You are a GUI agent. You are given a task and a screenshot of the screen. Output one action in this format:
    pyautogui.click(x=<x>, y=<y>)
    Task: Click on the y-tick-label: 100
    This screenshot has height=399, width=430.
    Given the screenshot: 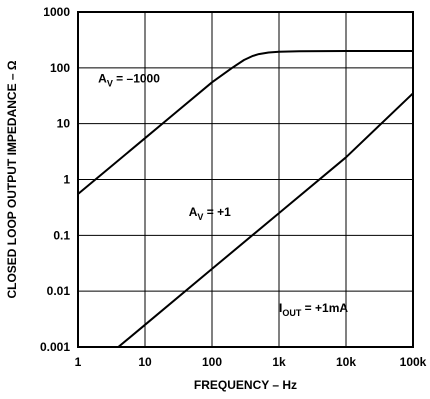 What is the action you would take?
    pyautogui.click(x=60, y=68)
    